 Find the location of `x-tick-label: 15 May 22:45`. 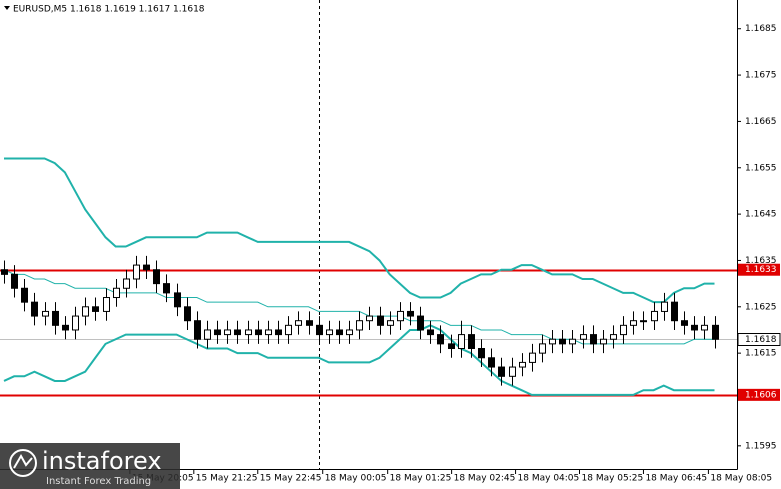

x-tick-label: 15 May 22:45 is located at coordinates (291, 479).